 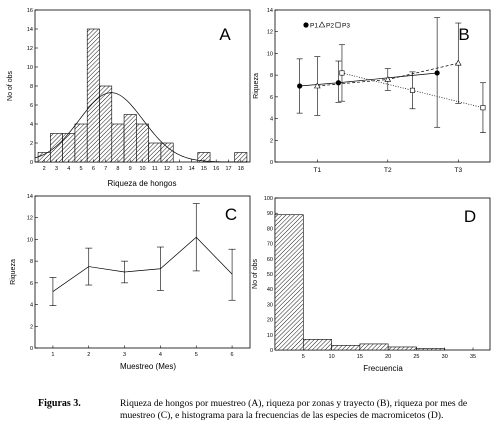 I want to click on panel-a-xtick-label: 8, so click(x=117, y=169).